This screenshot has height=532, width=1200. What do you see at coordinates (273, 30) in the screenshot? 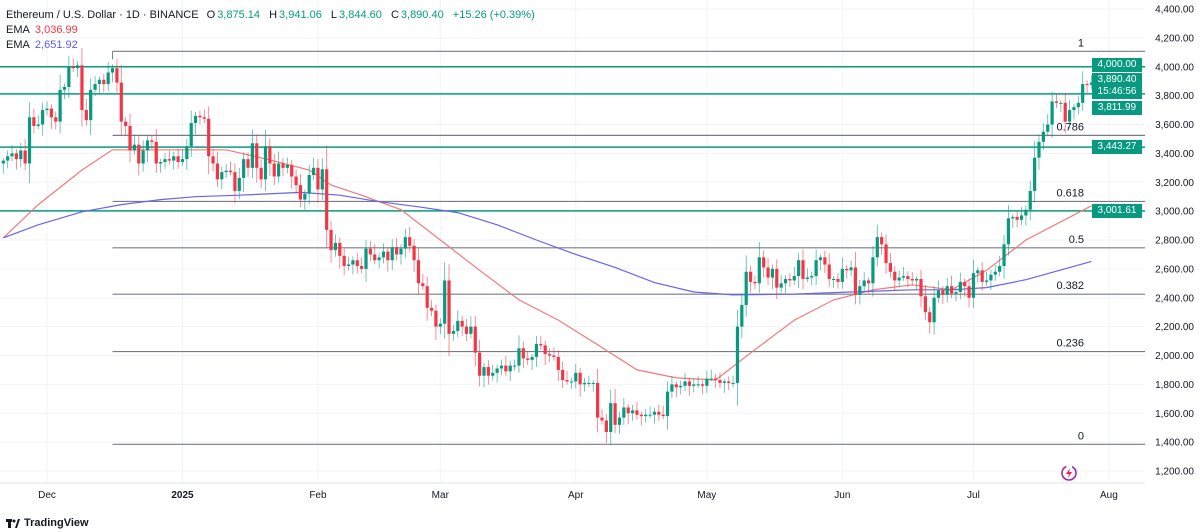
I see `ema1-row: EMA 3,036.99` at bounding box center [273, 30].